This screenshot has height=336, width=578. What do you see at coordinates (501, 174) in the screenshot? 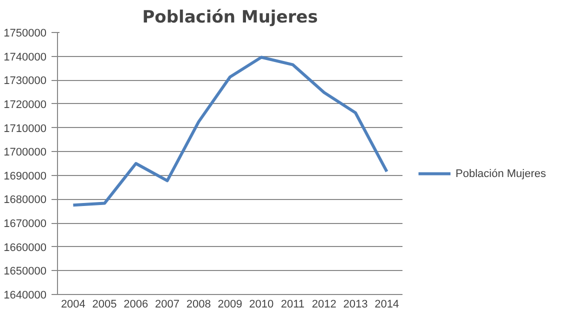
I see `legend-label: Población Mujeres` at bounding box center [501, 174].